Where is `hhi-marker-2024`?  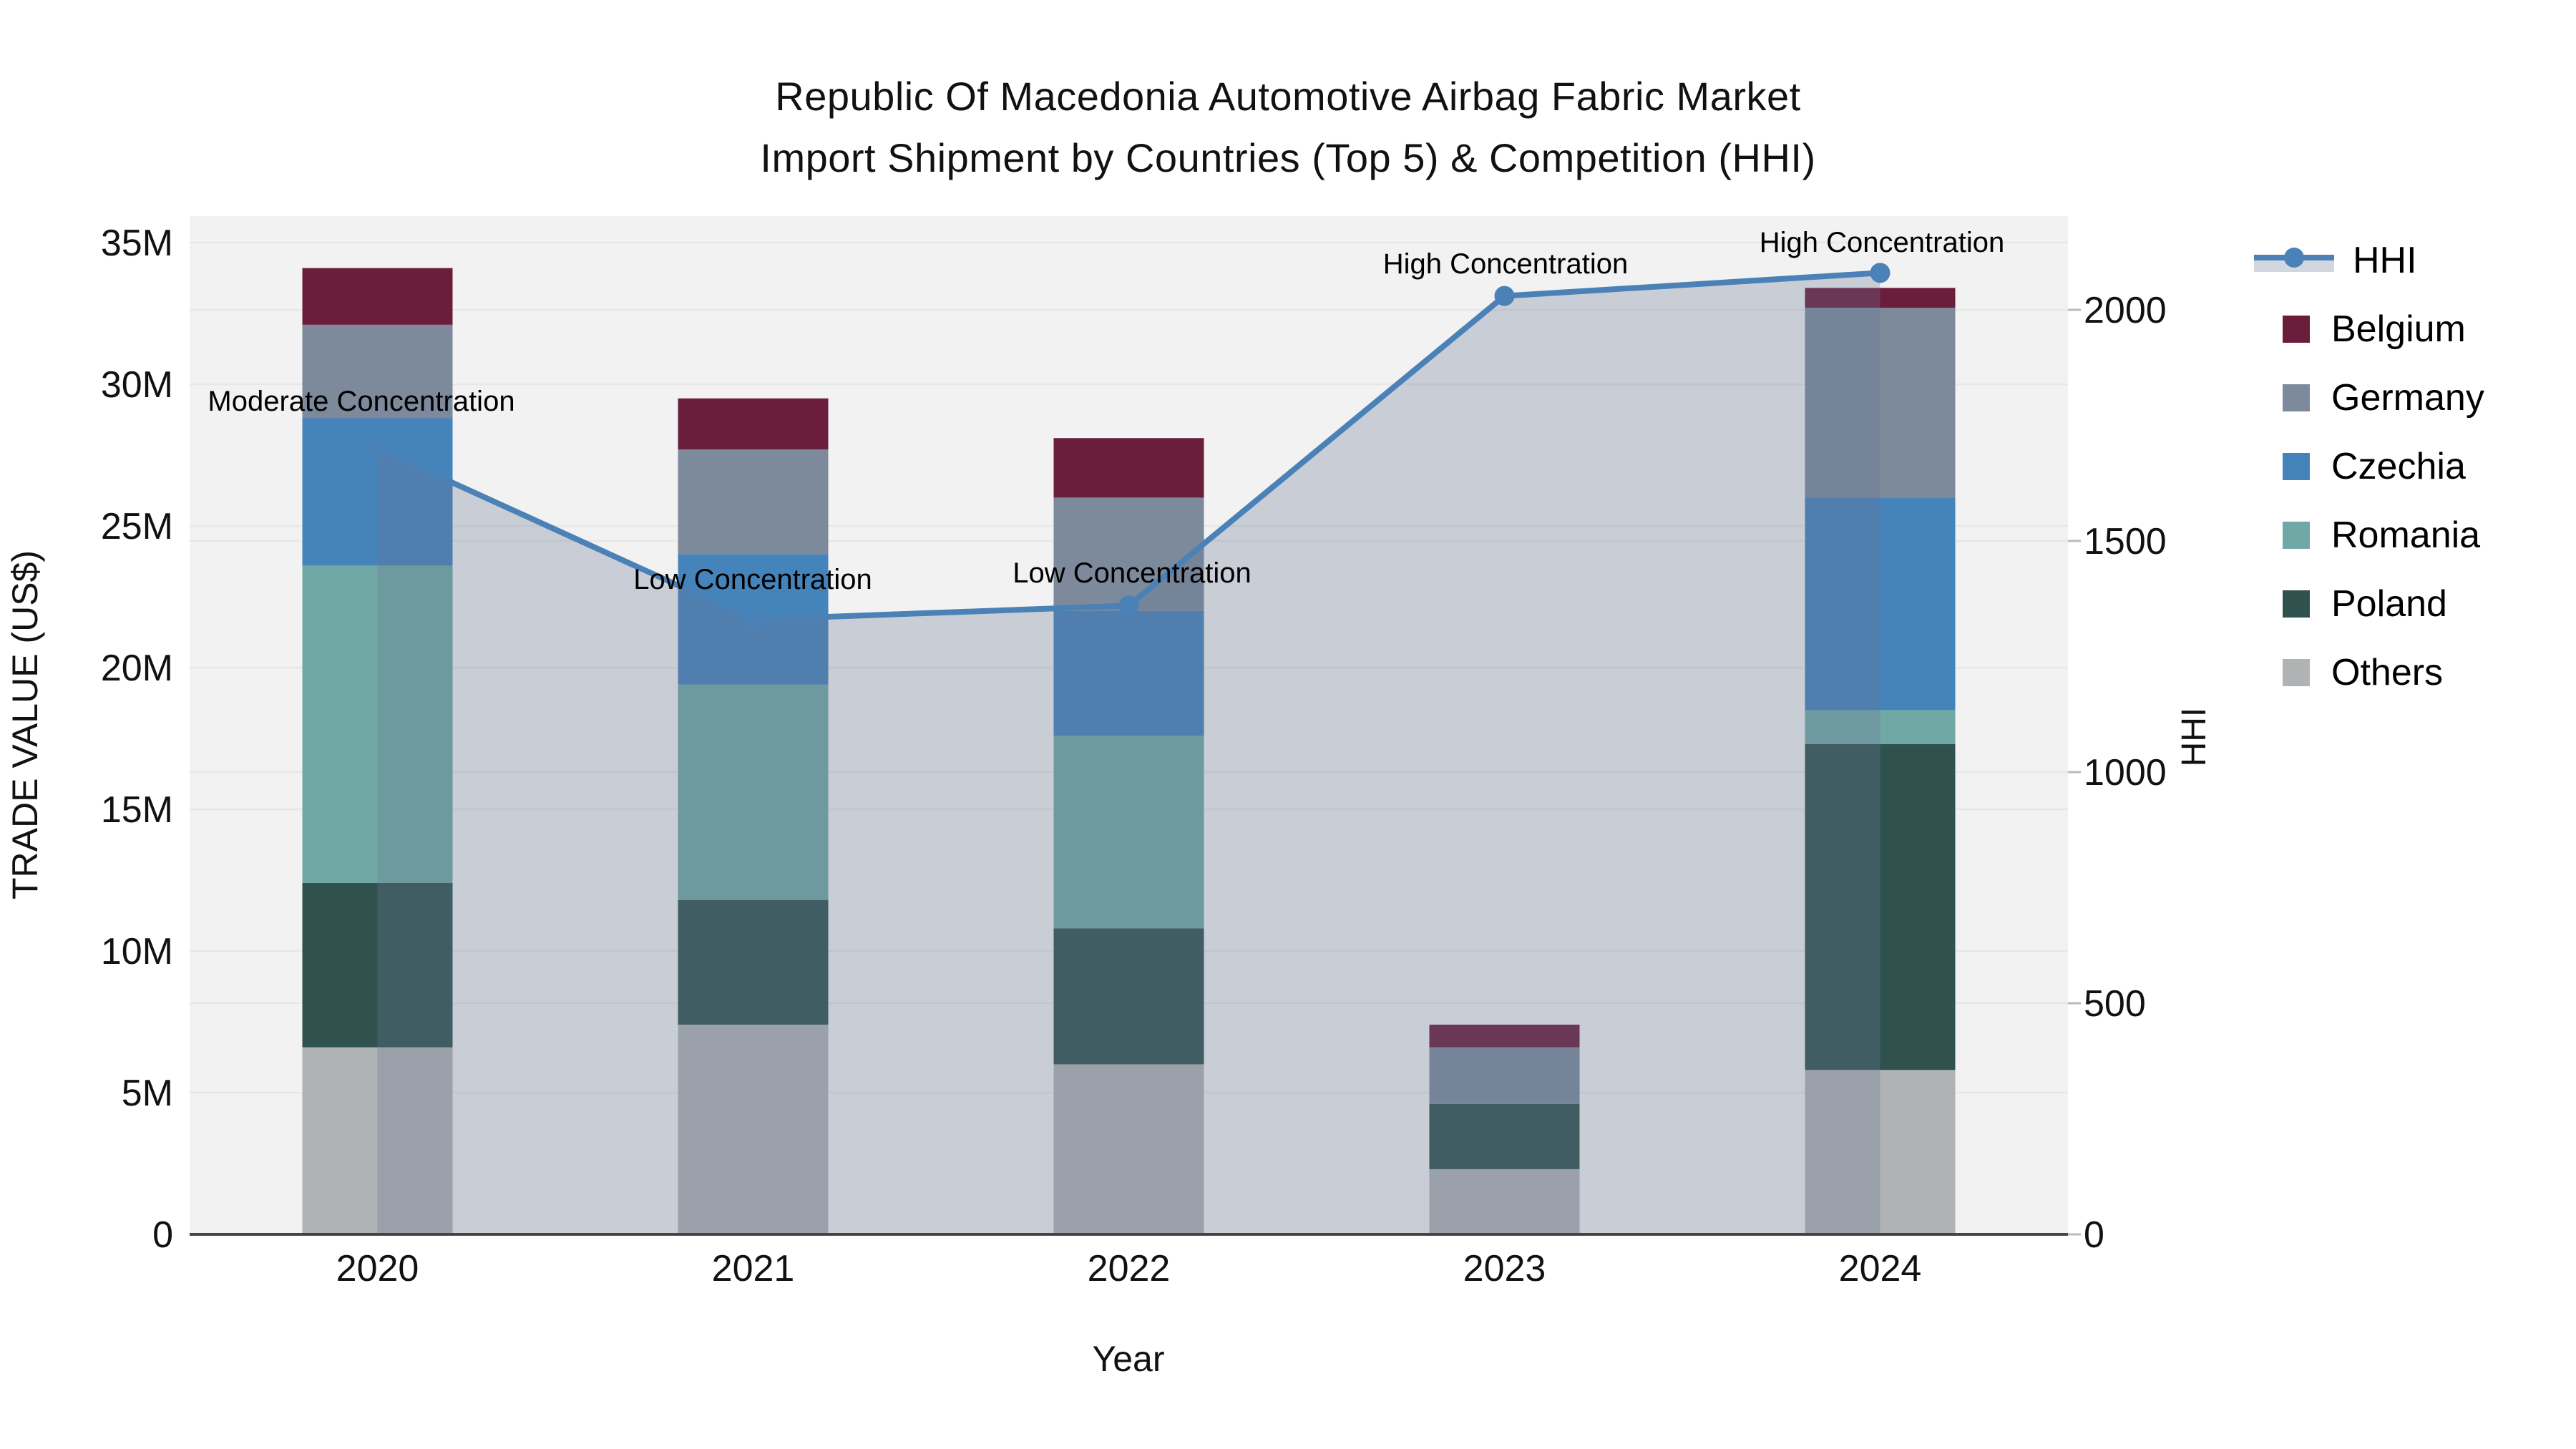
hhi-marker-2024 is located at coordinates (1880, 273).